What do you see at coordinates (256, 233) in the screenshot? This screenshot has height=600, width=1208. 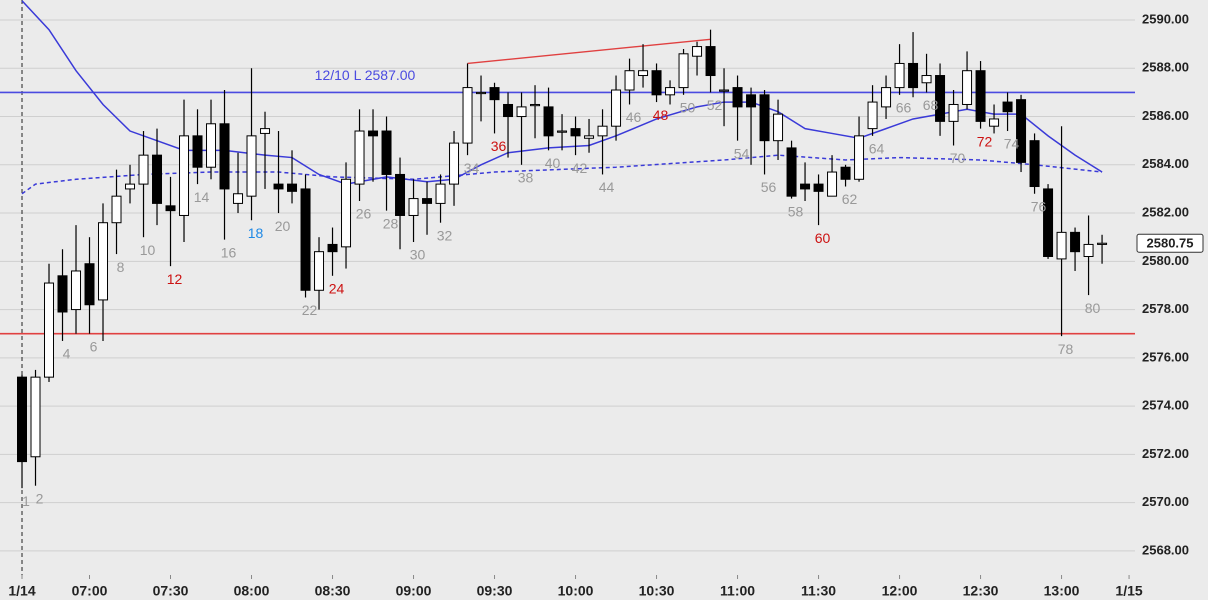 I see `bar-count-label: 18` at bounding box center [256, 233].